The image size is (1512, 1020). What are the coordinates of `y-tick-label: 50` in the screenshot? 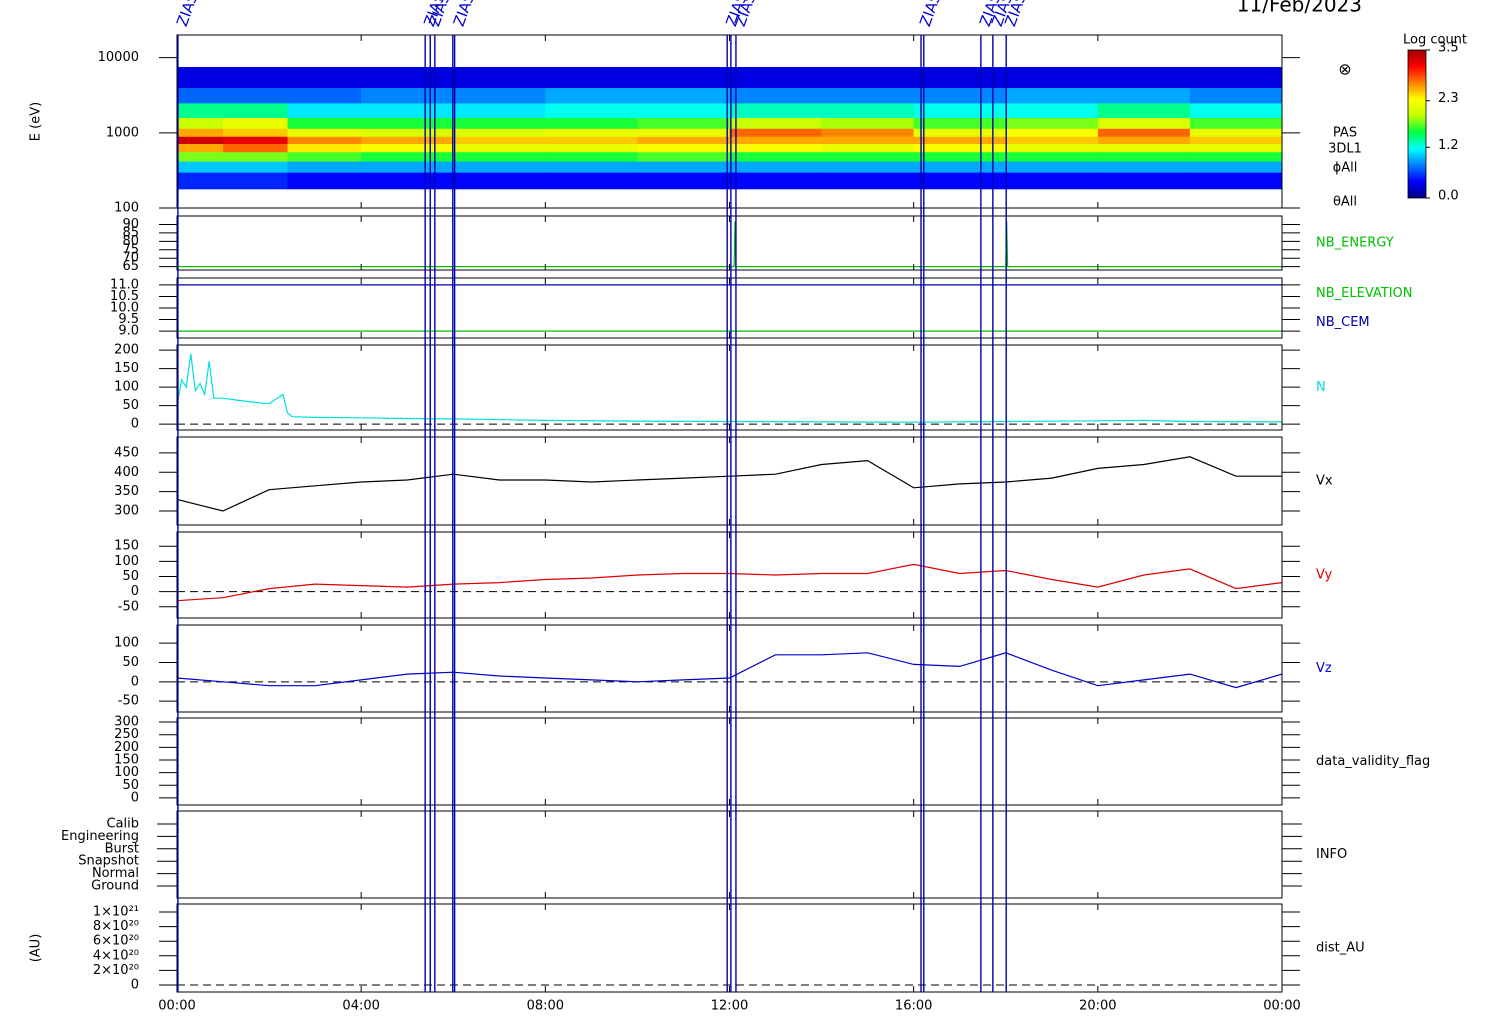 It's located at (130, 405).